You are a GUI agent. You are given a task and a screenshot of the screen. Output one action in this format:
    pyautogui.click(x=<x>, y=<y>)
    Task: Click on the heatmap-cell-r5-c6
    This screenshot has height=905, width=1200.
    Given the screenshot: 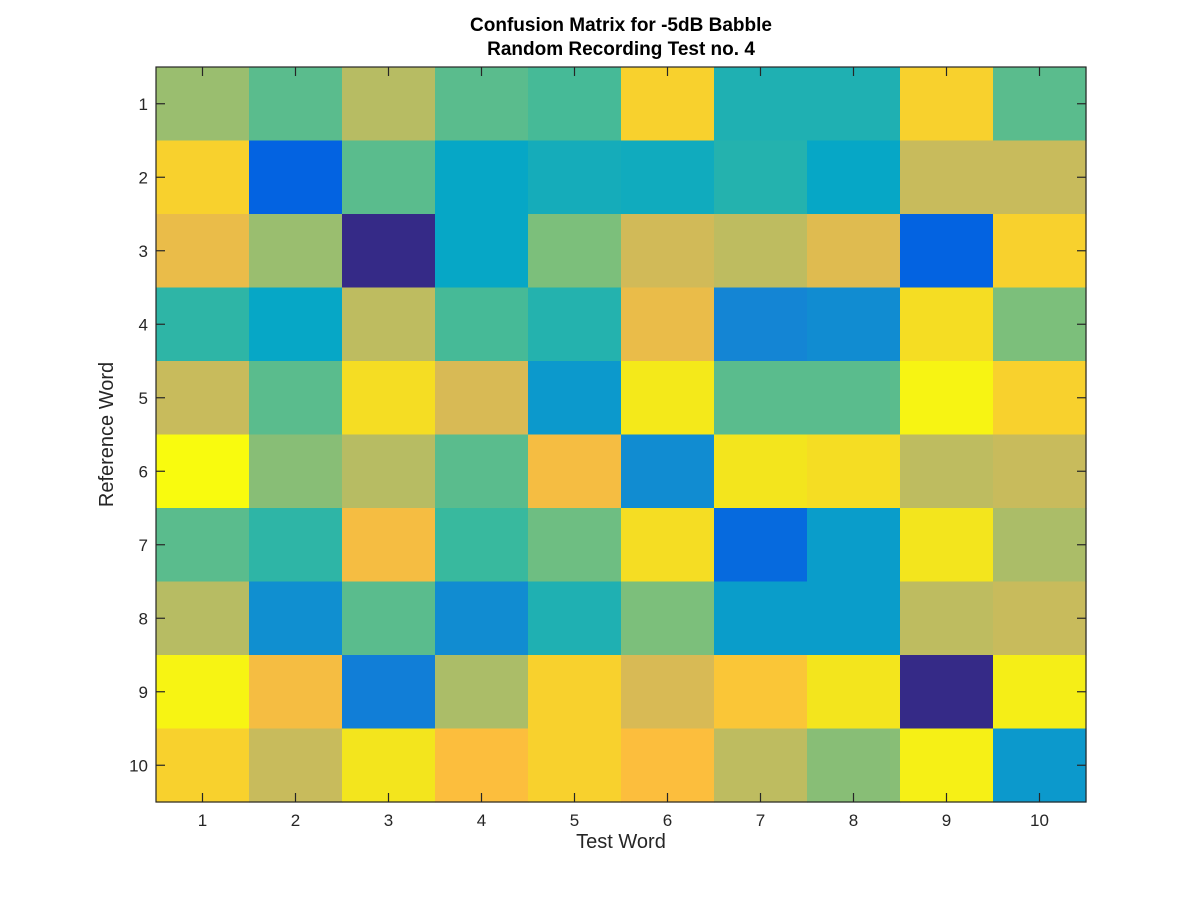 What is the action you would take?
    pyautogui.click(x=668, y=398)
    